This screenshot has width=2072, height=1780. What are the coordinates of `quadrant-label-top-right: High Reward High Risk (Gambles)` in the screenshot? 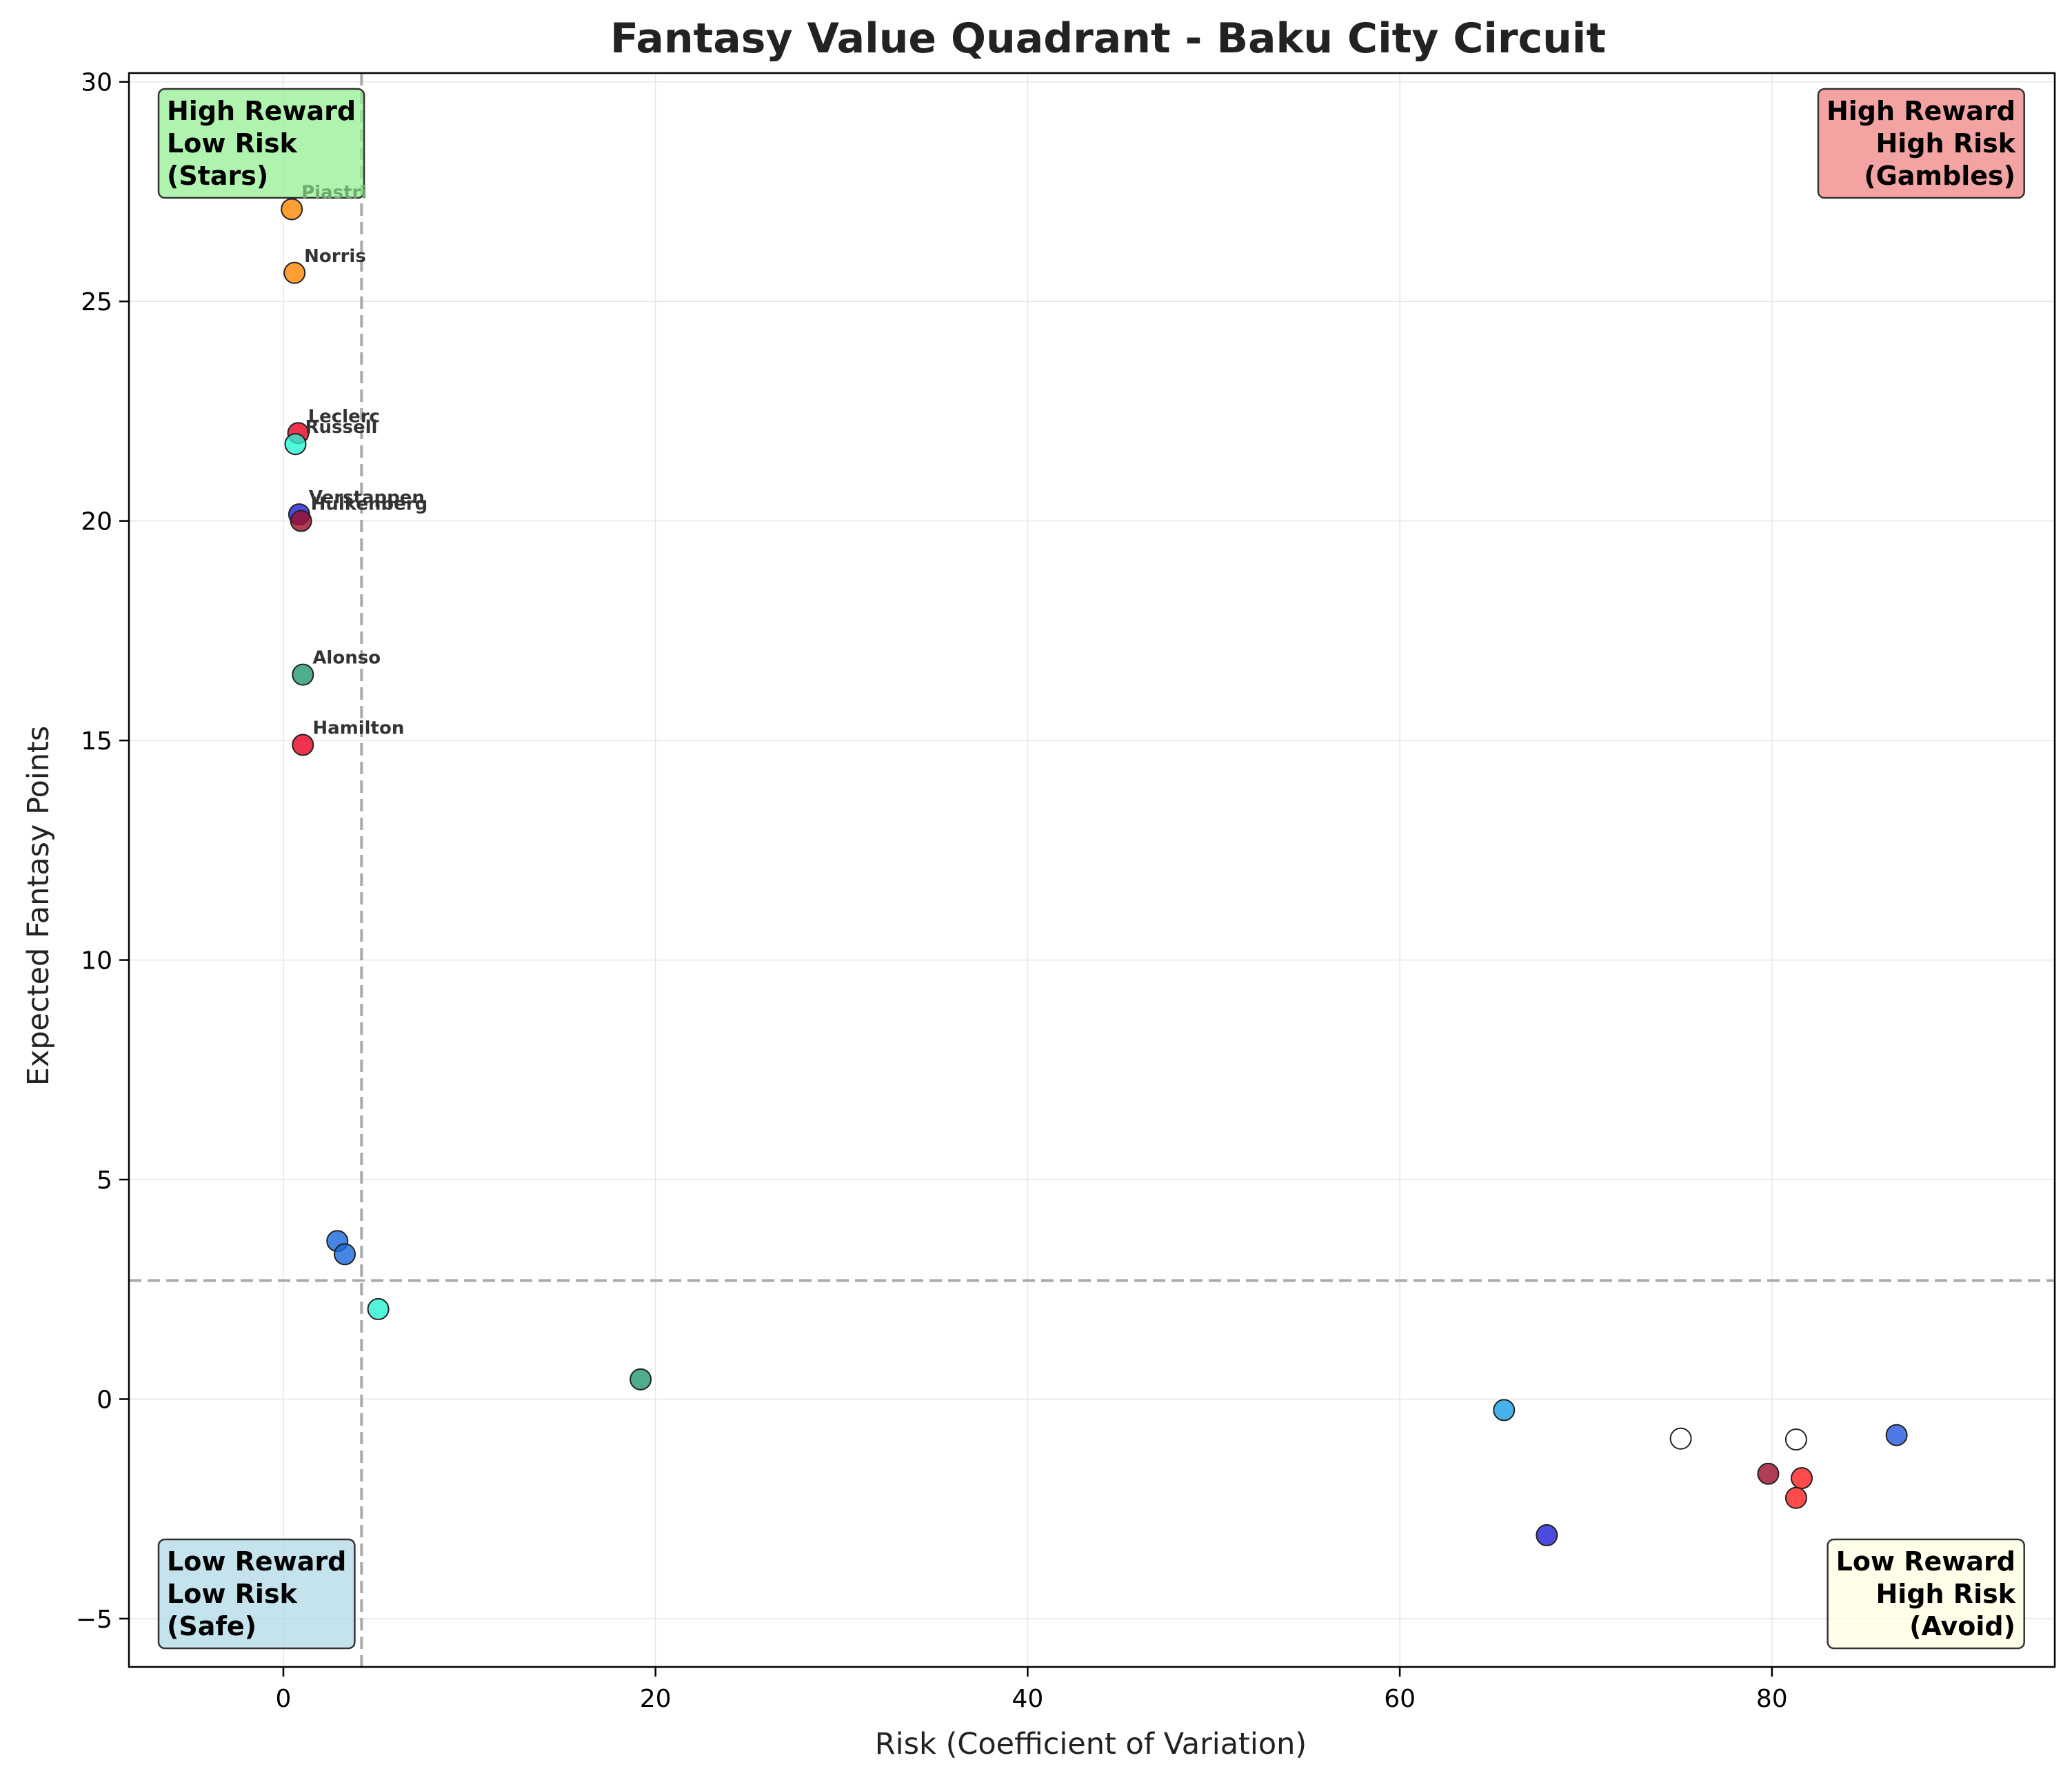 It's located at (1921, 143).